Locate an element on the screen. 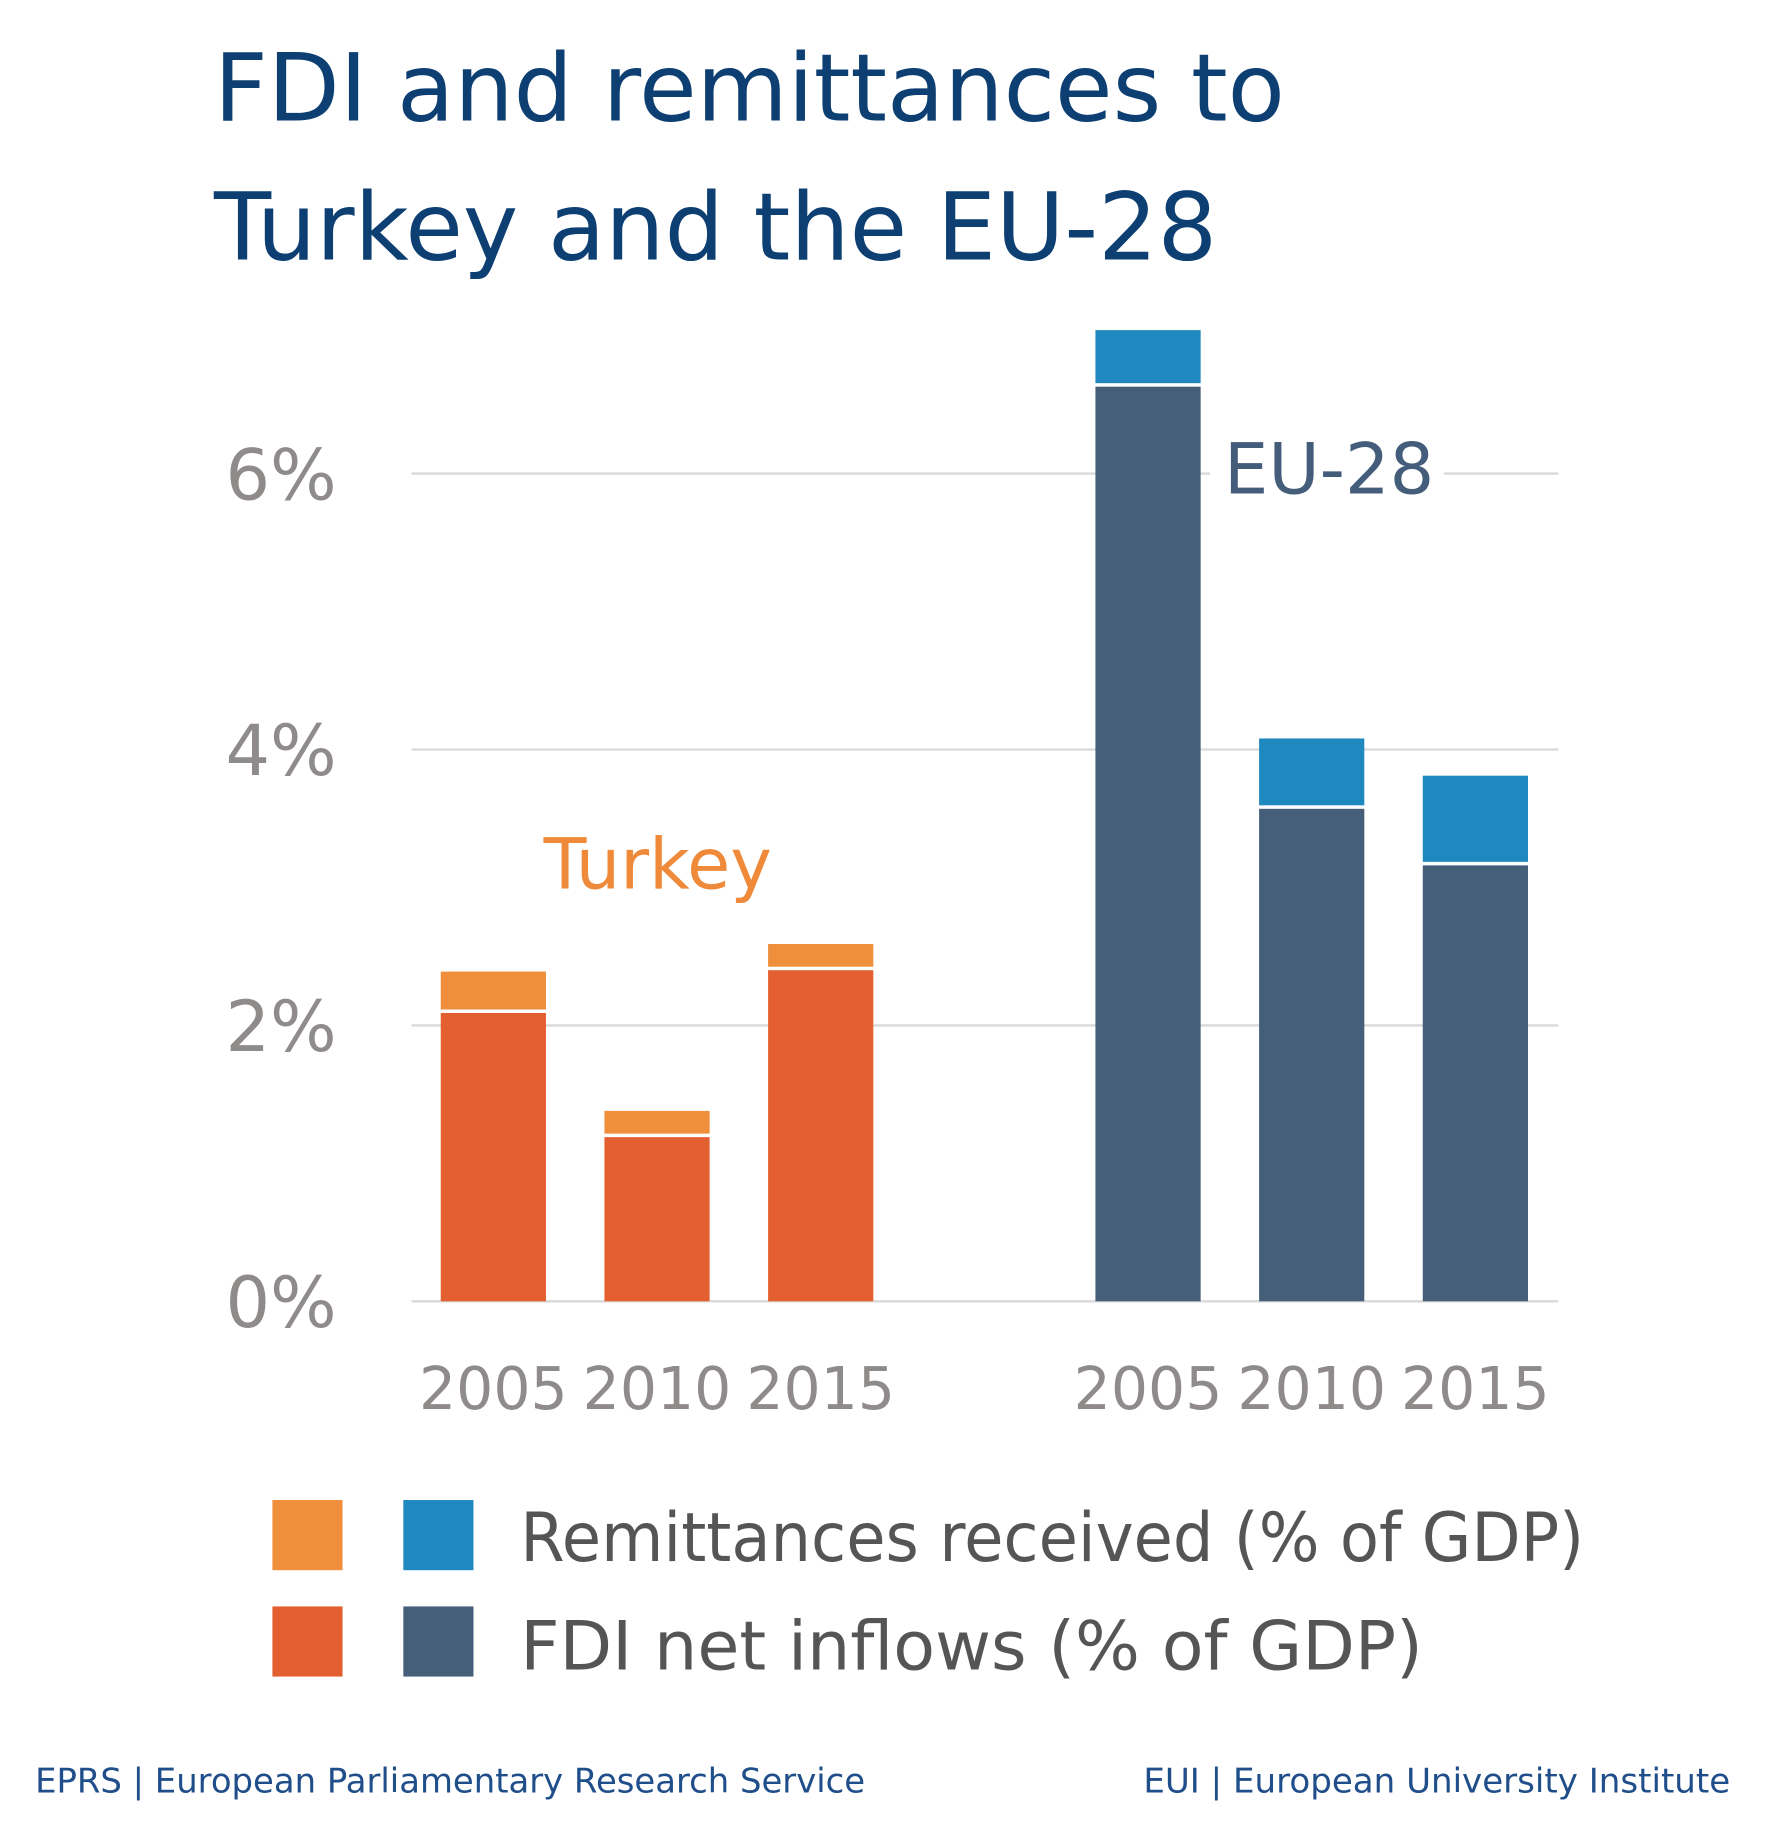  bar-turkey-fdi-2010 is located at coordinates (657, 1219).